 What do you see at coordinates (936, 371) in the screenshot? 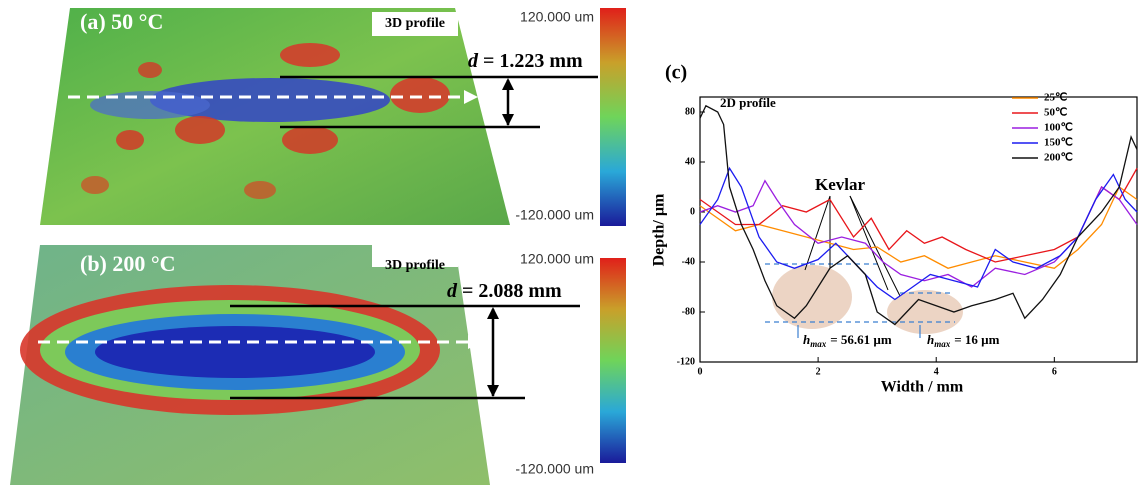
I see `x-tick-label: 4` at bounding box center [936, 371].